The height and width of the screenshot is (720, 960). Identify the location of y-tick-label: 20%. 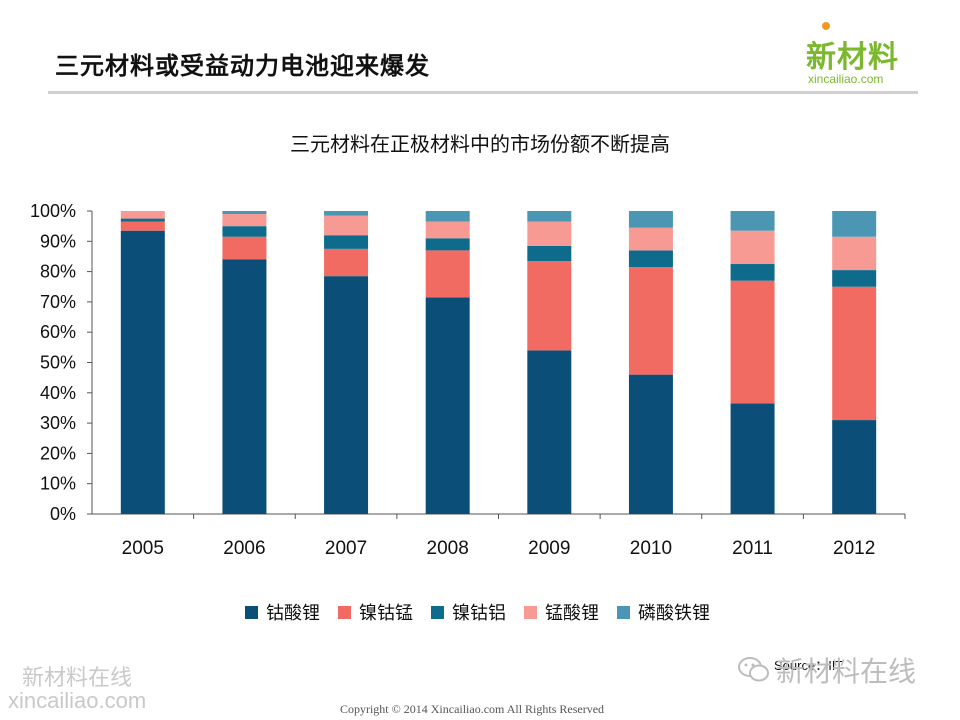
(58, 453).